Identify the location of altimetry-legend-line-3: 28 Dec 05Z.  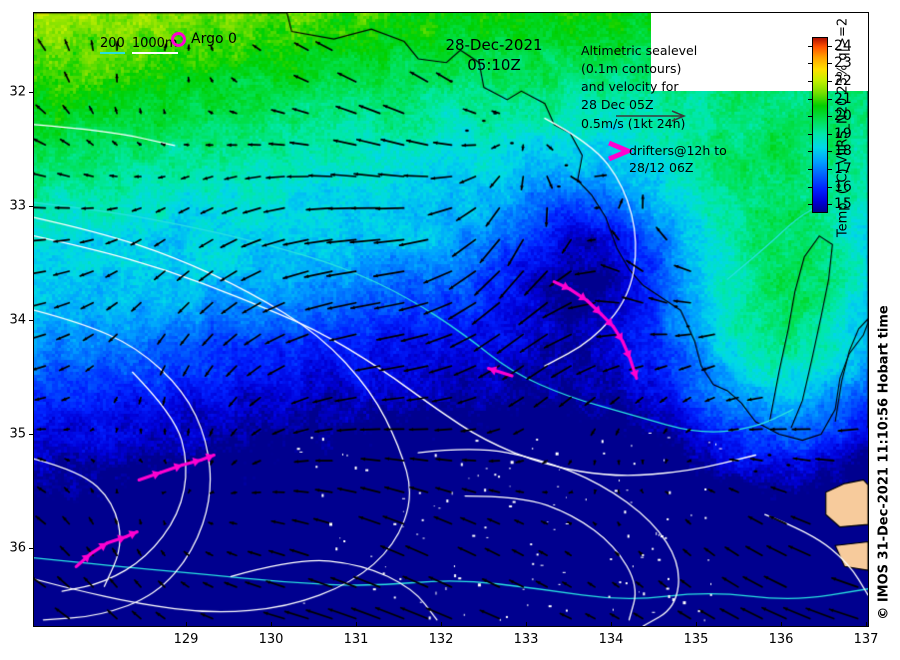
(617, 105).